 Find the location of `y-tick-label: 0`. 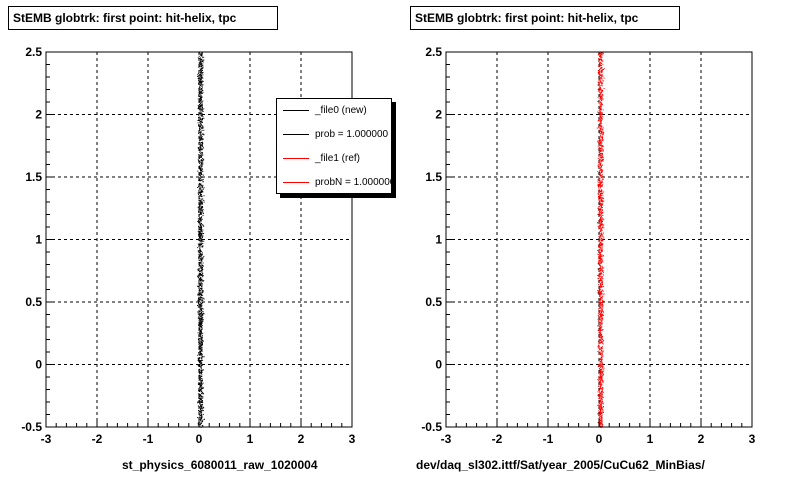

y-tick-label: 0 is located at coordinates (438, 365).